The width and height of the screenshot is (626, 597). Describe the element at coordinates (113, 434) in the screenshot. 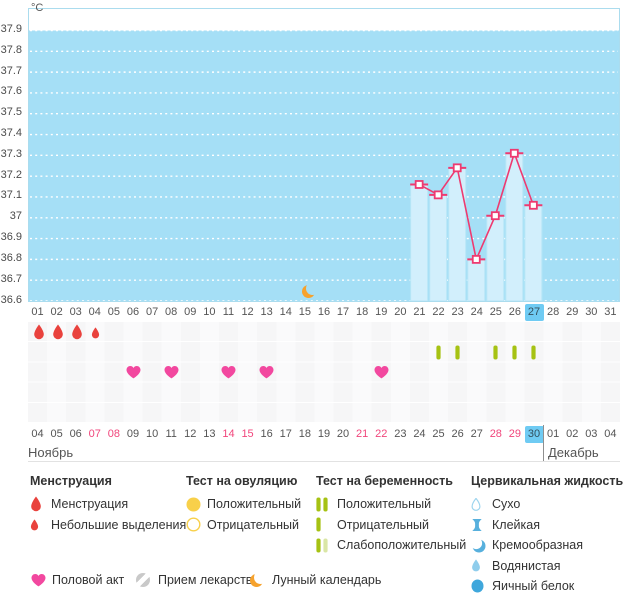

I see `calendar-date-08: 08` at that location.